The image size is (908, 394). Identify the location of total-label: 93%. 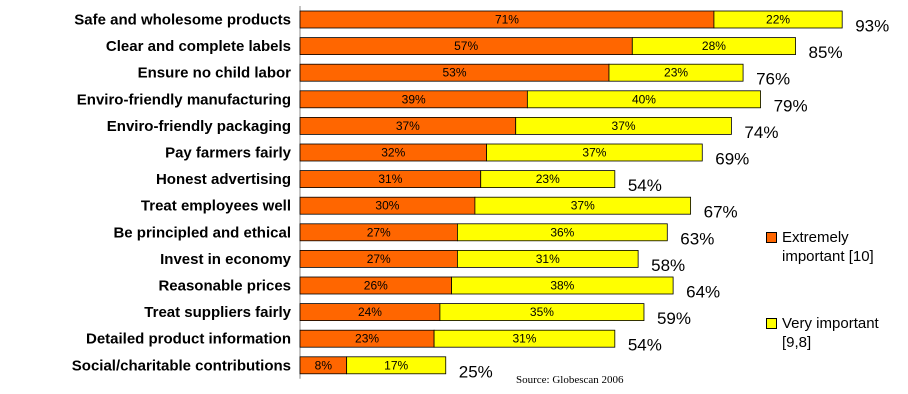
(872, 26).